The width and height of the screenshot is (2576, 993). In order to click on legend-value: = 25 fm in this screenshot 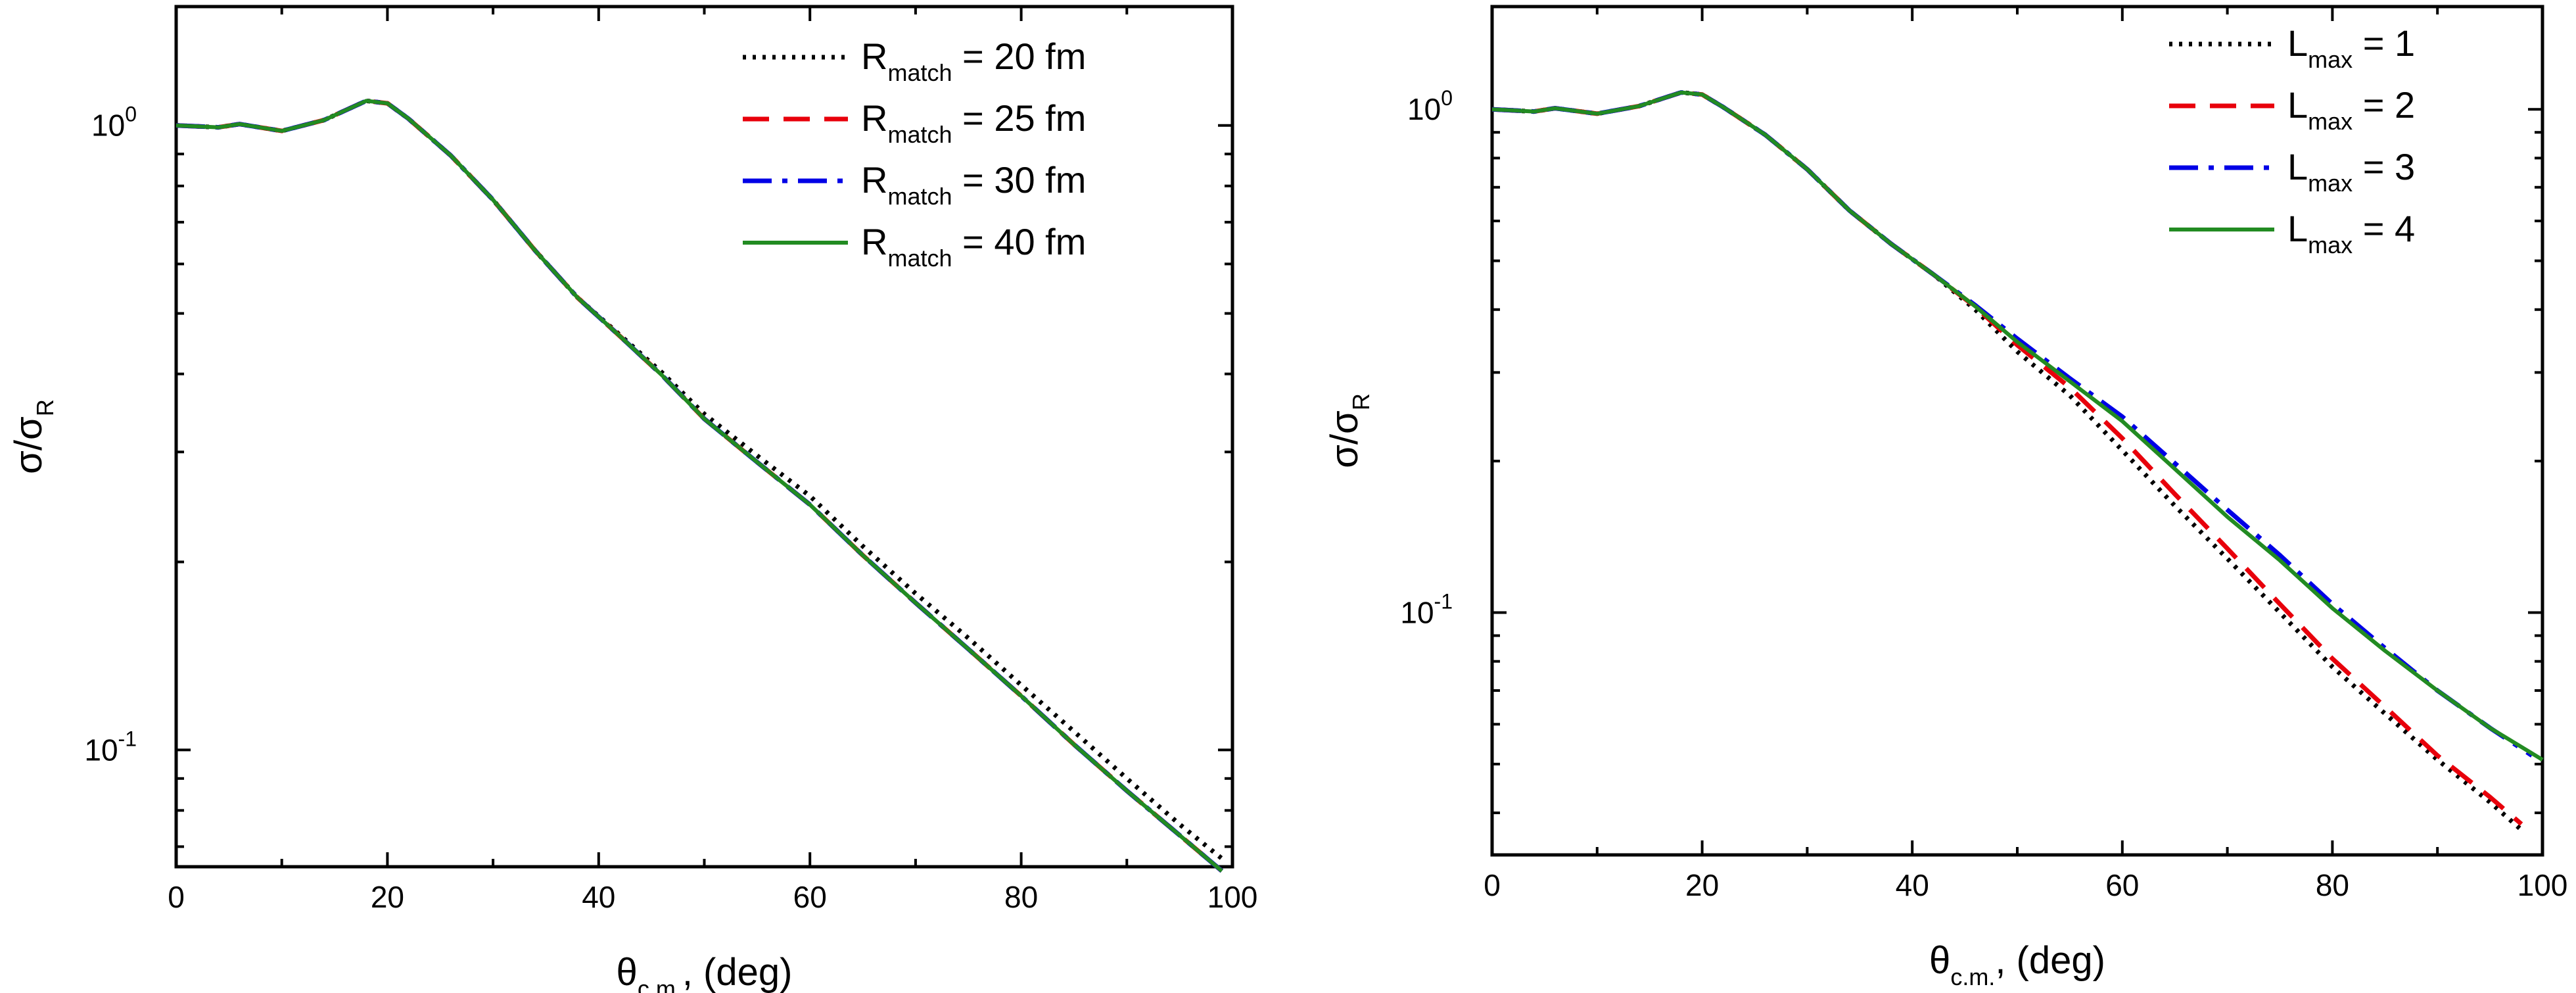, I will do `click(1019, 118)`.